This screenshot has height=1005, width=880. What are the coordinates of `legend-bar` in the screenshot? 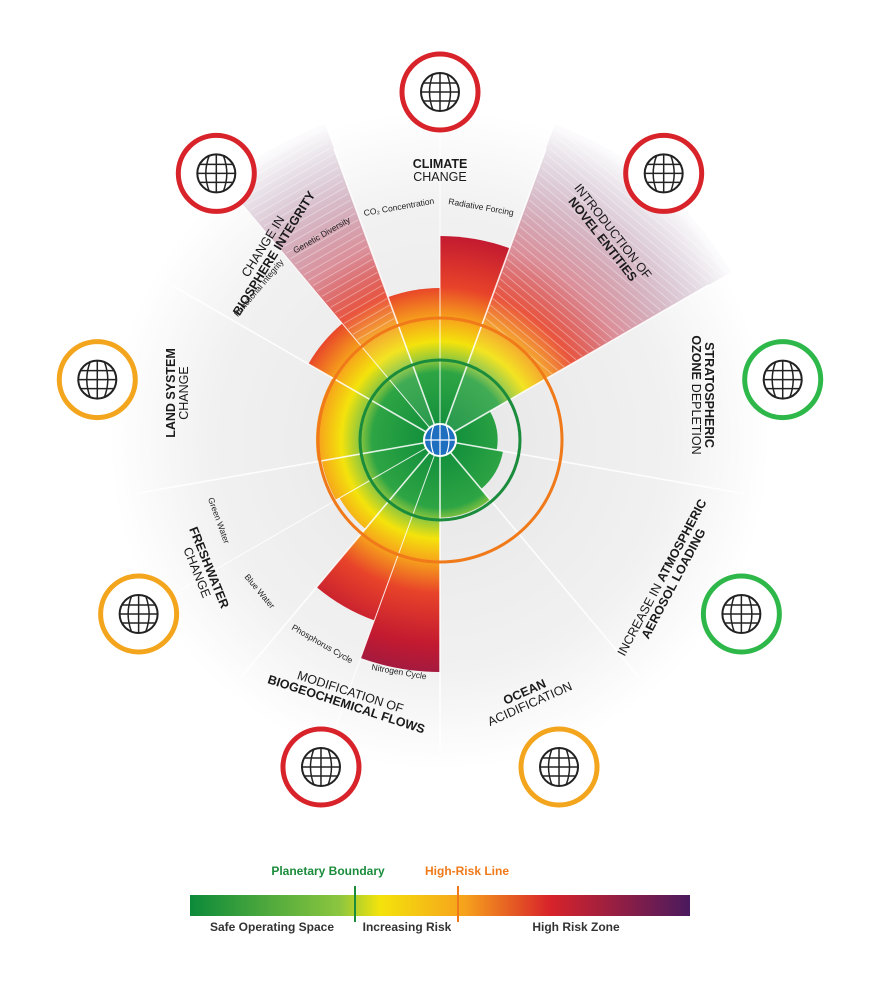 It's located at (440, 905).